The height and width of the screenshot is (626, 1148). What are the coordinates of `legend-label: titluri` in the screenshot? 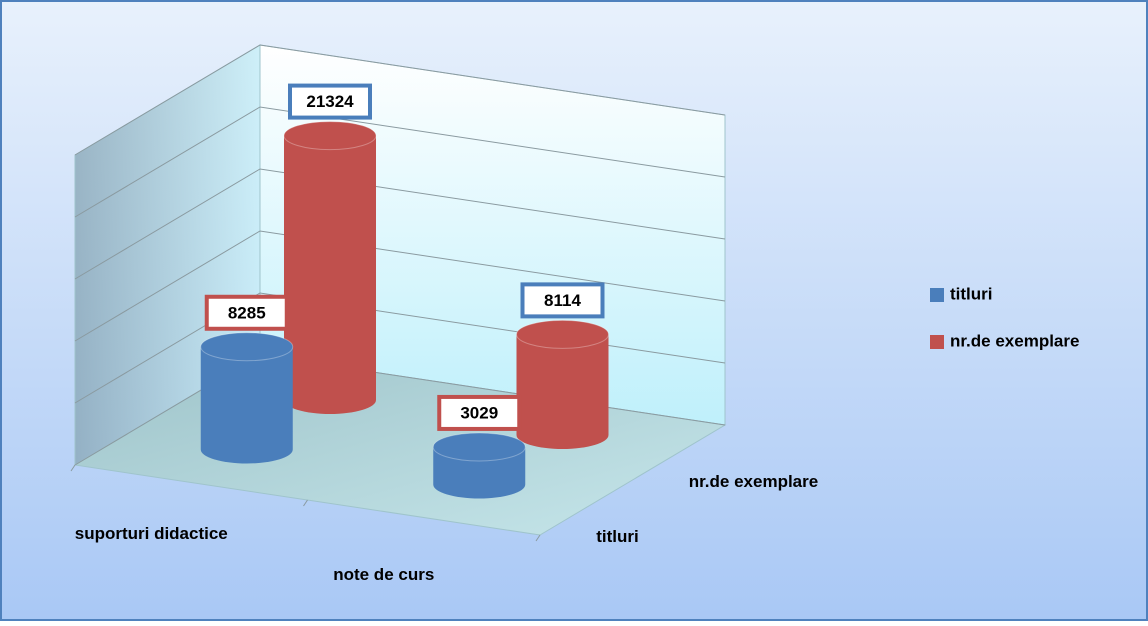 It's located at (971, 293).